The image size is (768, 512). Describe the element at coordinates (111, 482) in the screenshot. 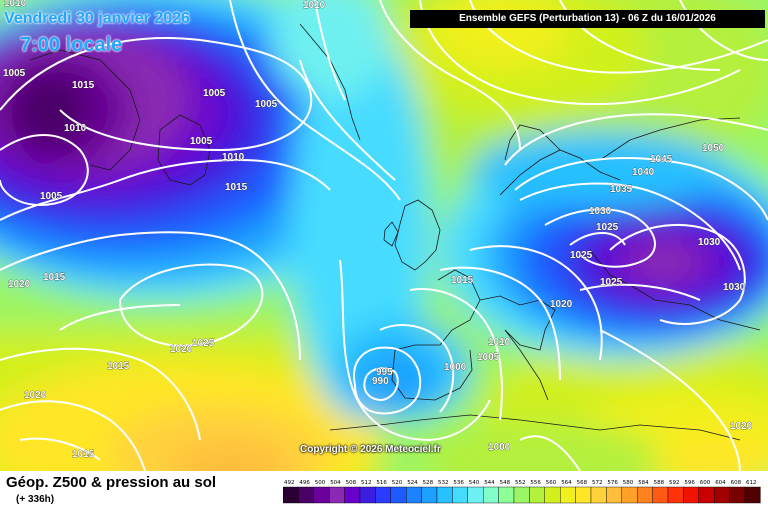

I see `field-title: Géop. Z500 & pression au sol` at that location.